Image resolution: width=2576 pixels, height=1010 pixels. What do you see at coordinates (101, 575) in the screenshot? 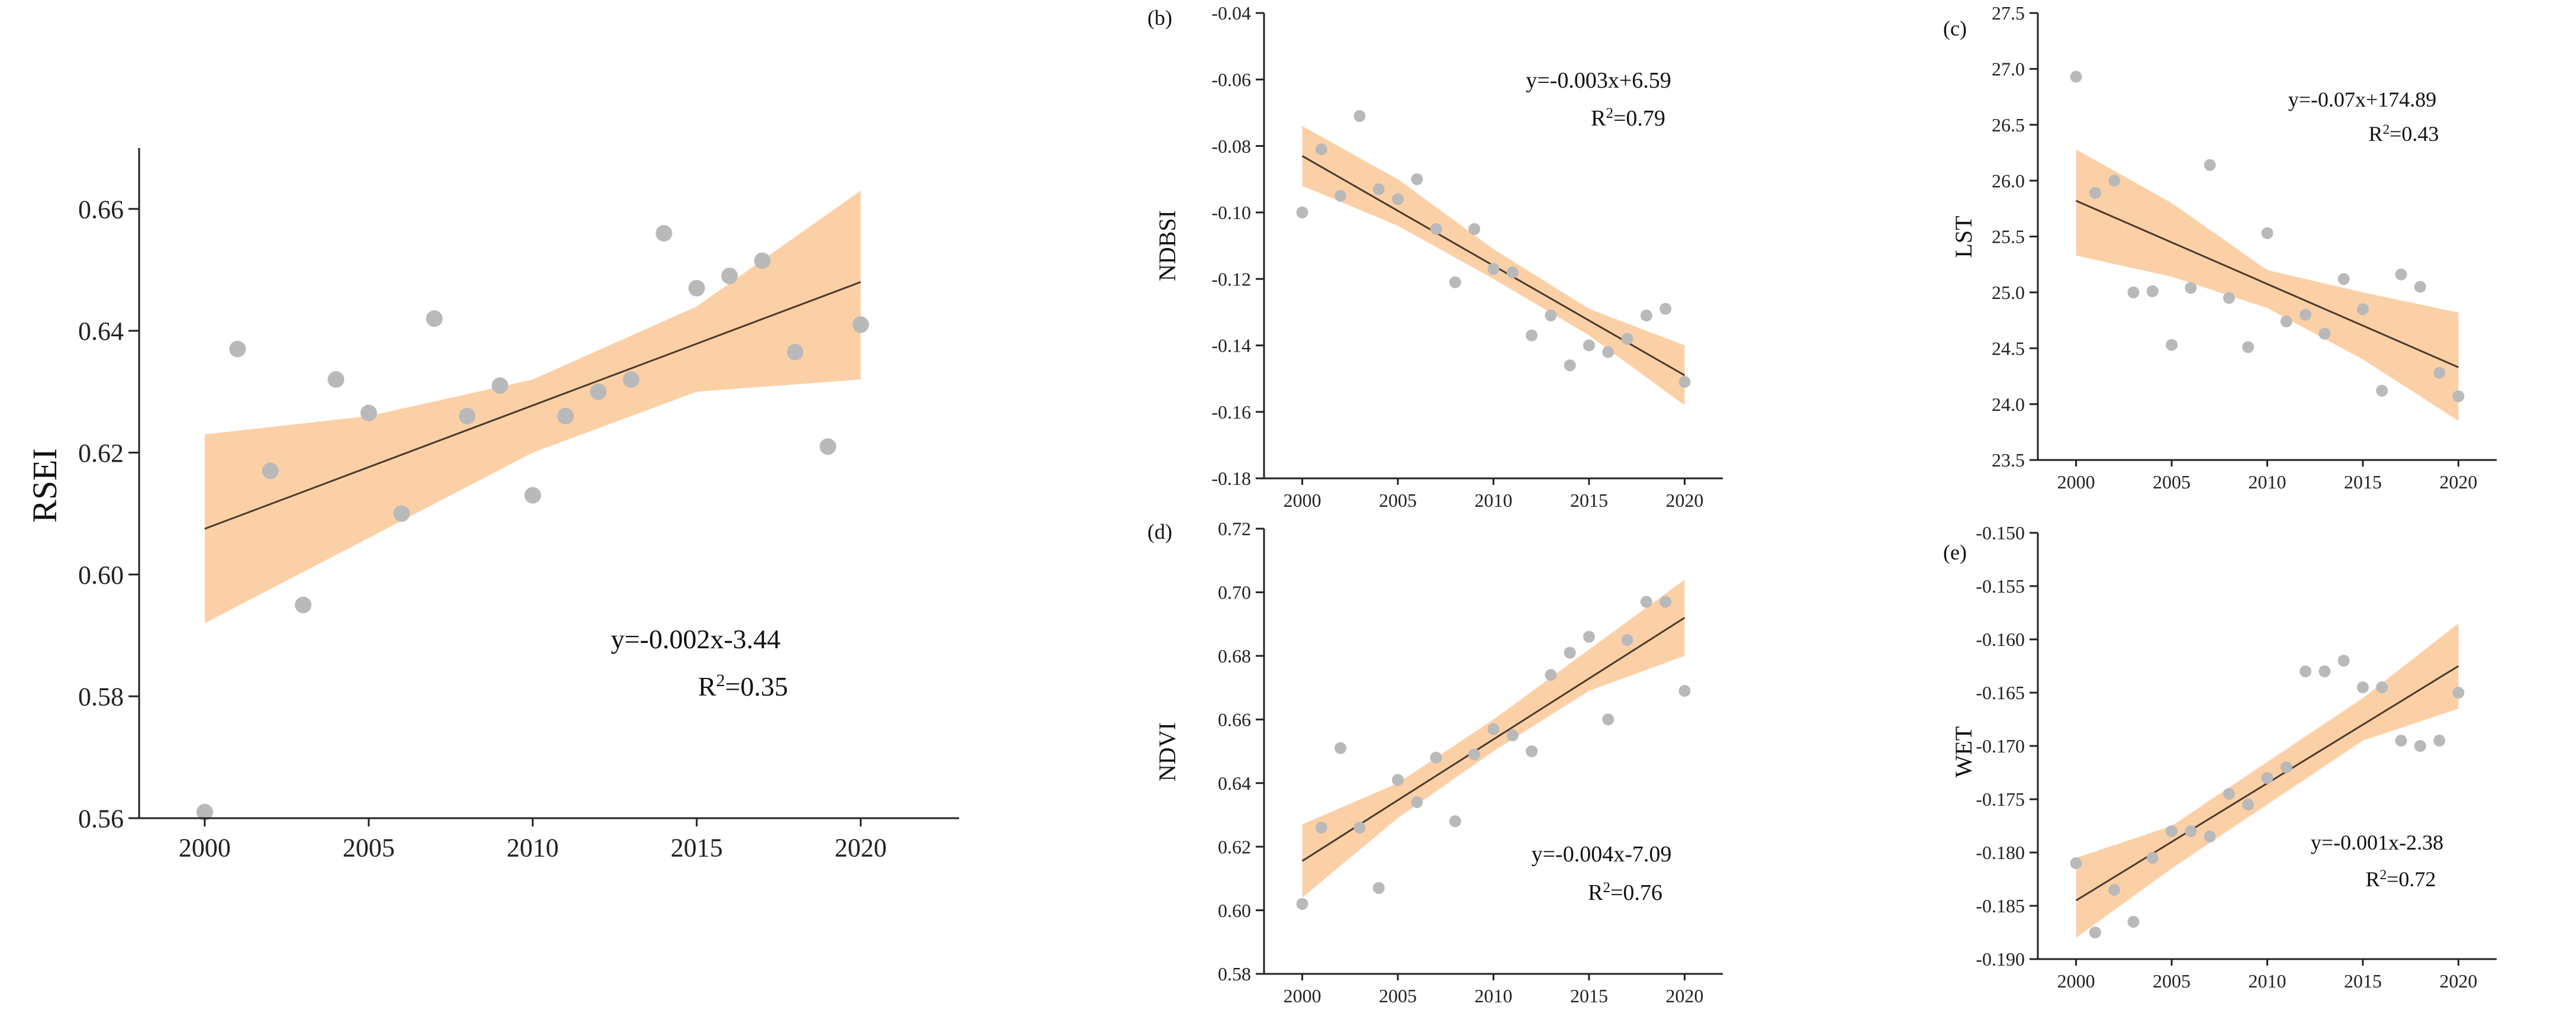
I see `y-tick-label: 0.60` at bounding box center [101, 575].